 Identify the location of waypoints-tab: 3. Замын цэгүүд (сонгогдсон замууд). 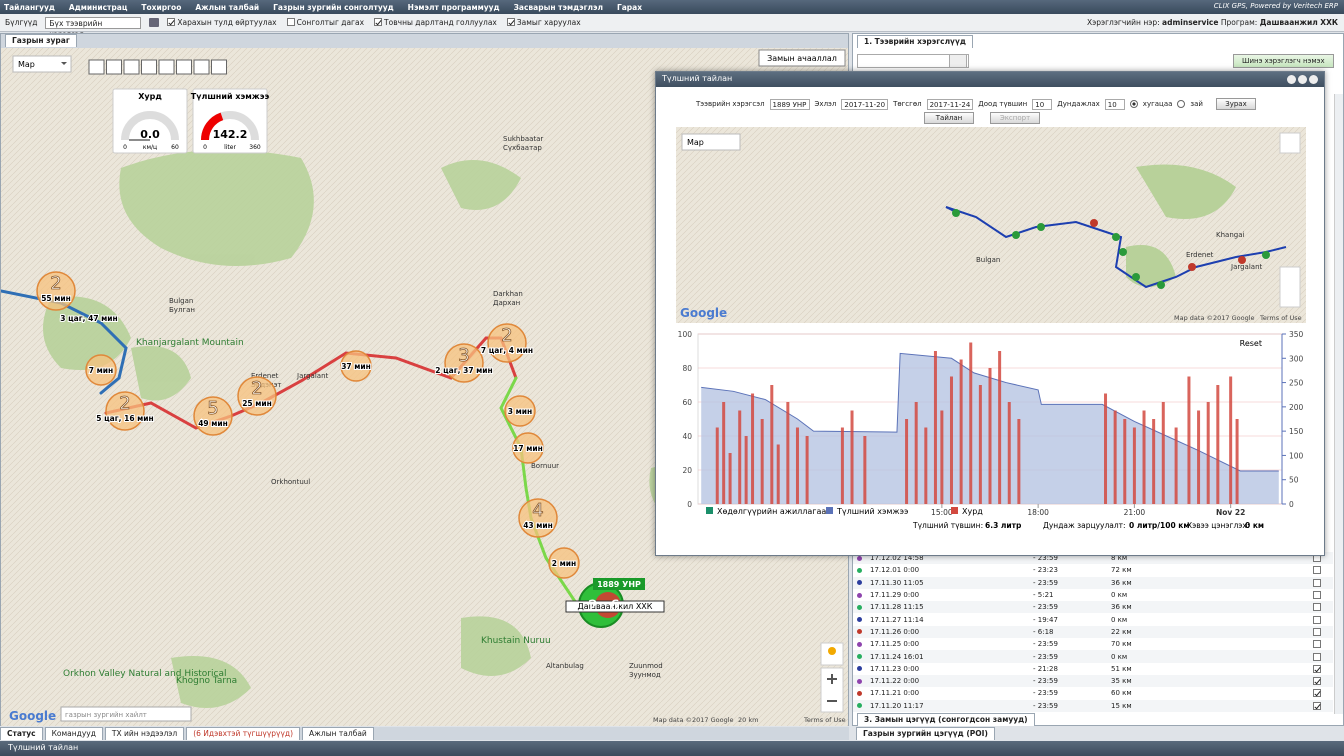
(946, 719).